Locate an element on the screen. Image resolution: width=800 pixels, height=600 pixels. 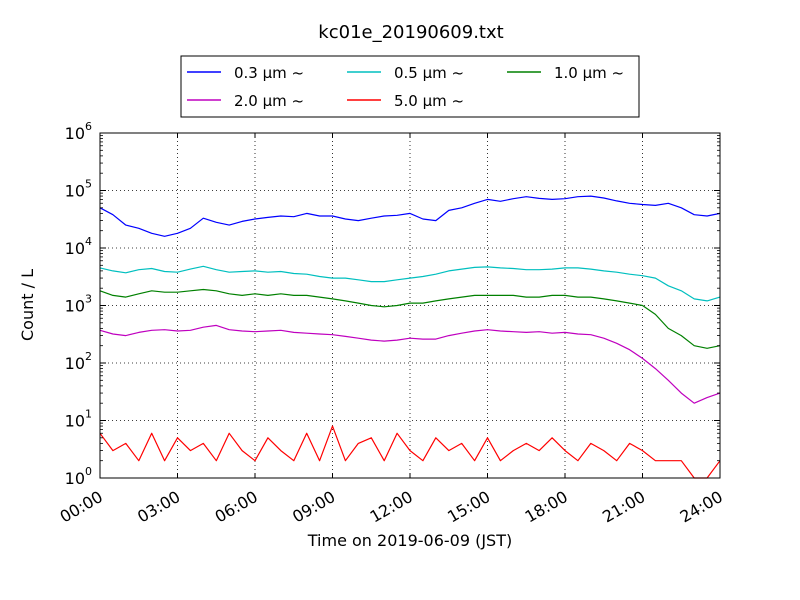
legend-box is located at coordinates (410, 86).